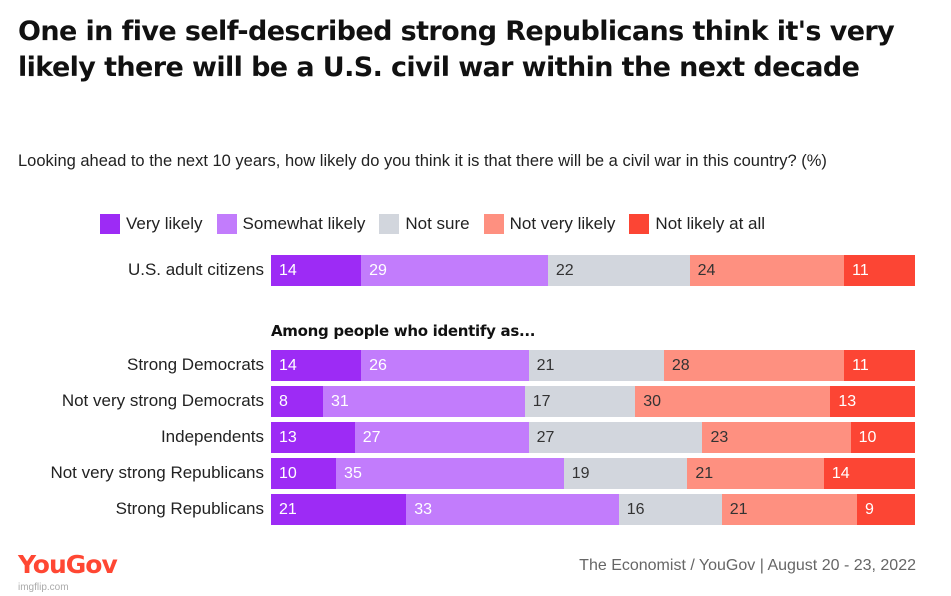 This screenshot has height=596, width=951. I want to click on bar-segment: 19, so click(625, 473).